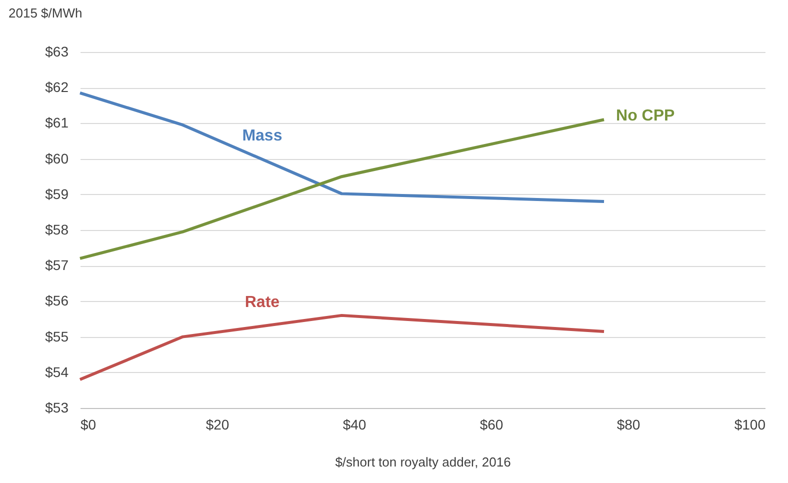  Describe the element at coordinates (57, 230) in the screenshot. I see `y-tick-label: $58` at that location.